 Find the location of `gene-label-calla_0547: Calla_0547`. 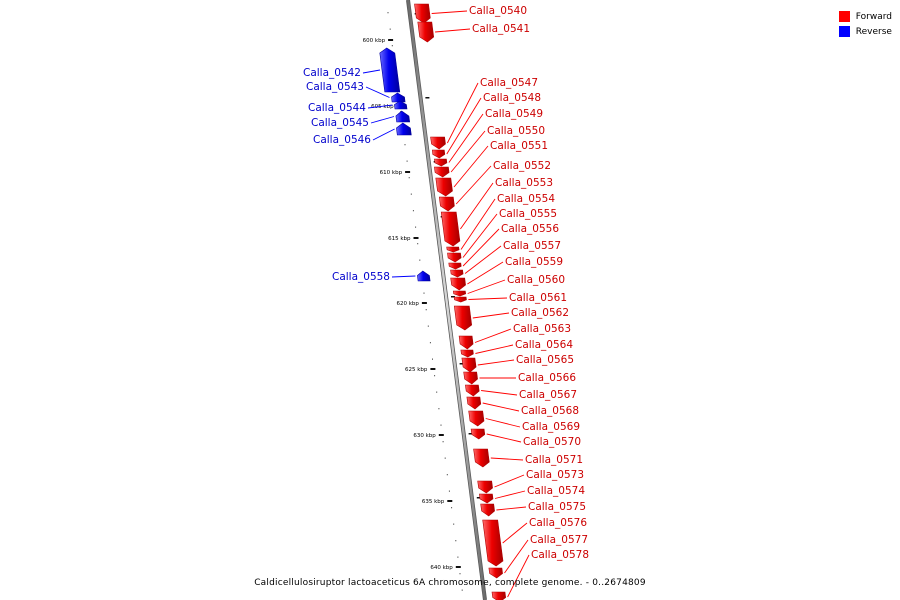

gene-label-calla_0547: Calla_0547 is located at coordinates (509, 83).